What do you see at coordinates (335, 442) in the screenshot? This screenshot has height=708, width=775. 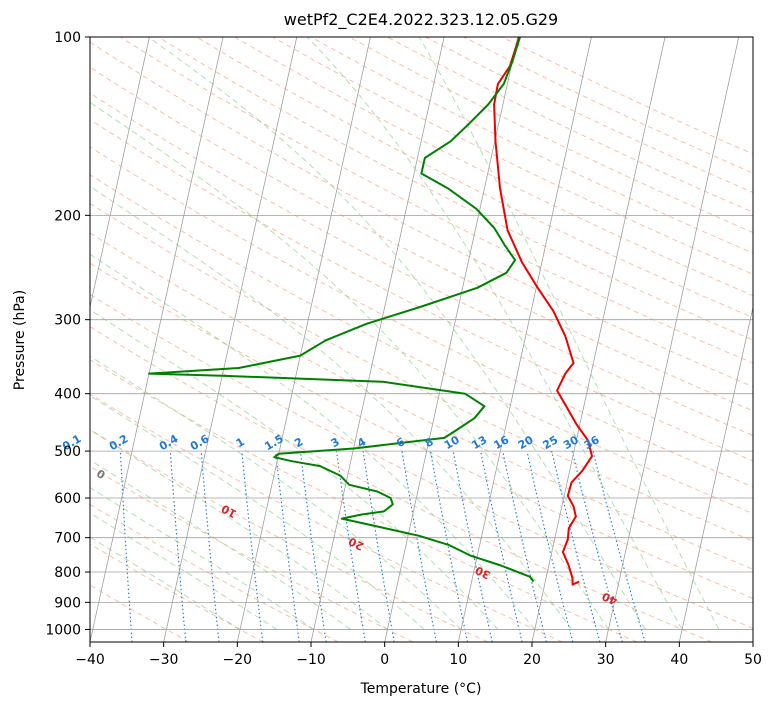 I see `mixing-ratio-label: 3` at bounding box center [335, 442].